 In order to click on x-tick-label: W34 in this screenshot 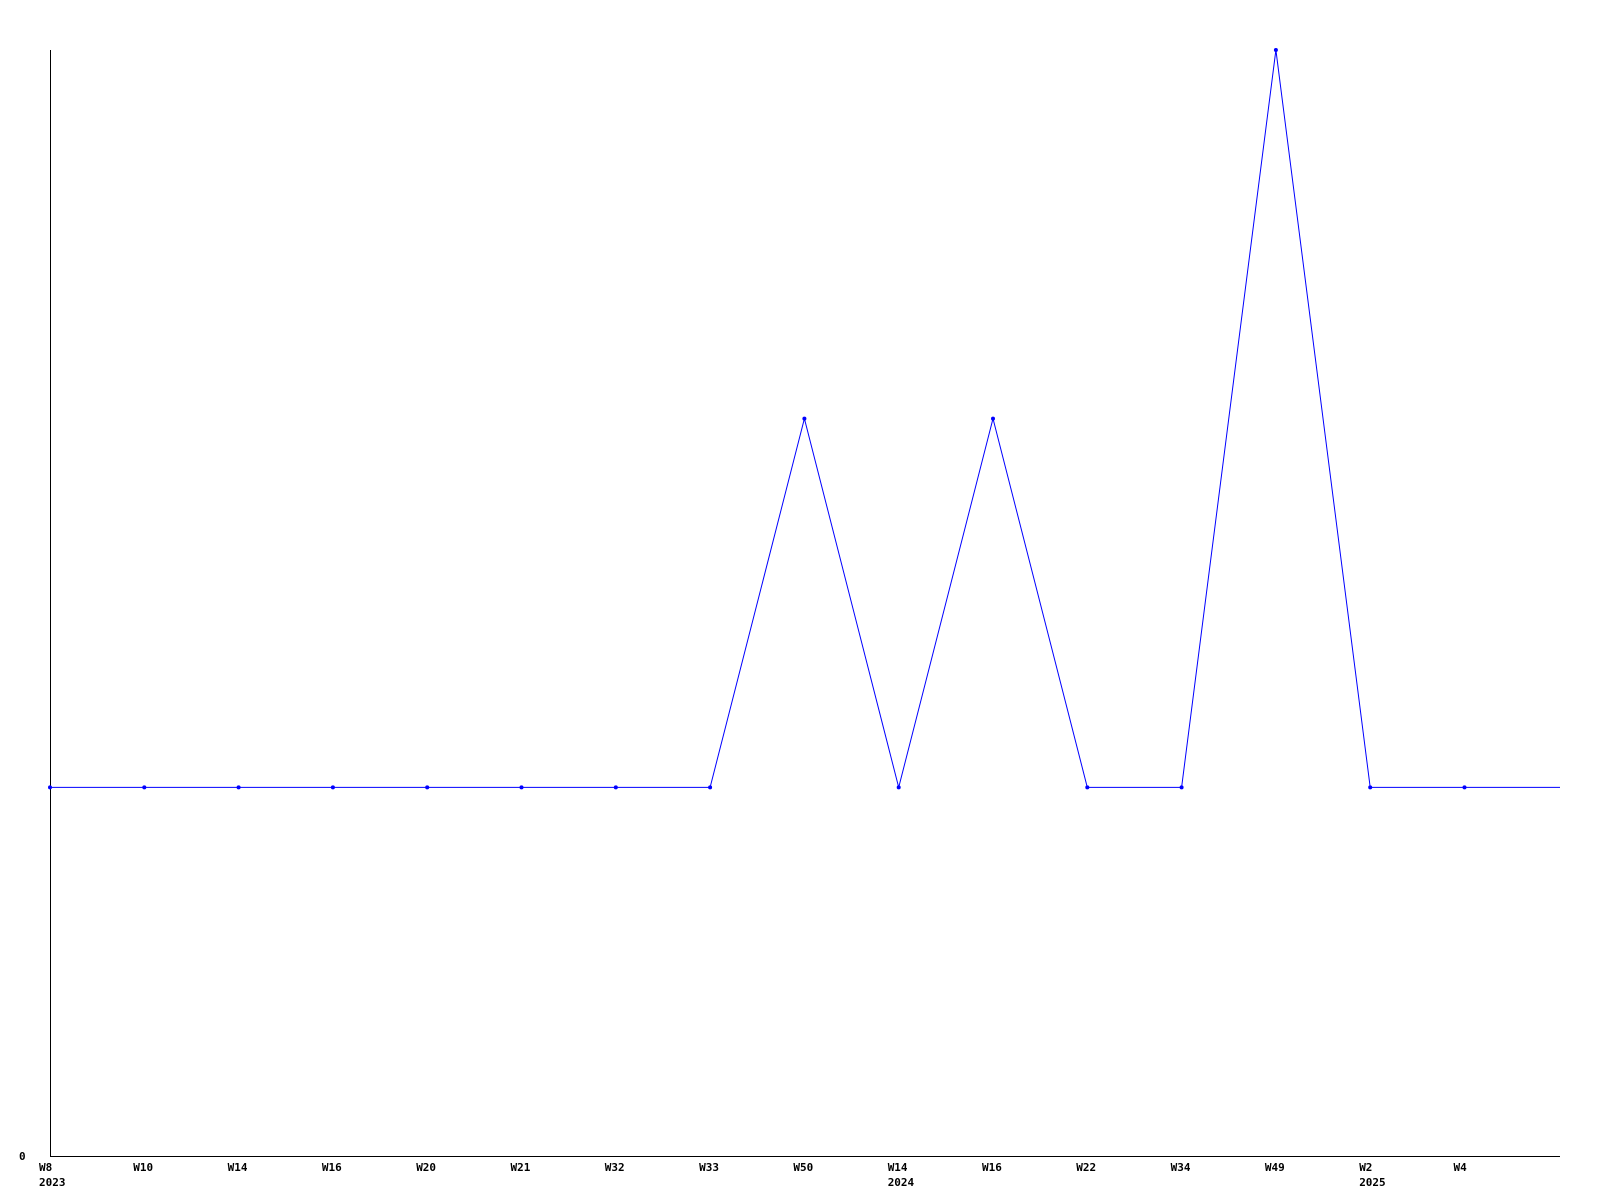, I will do `click(1181, 1167)`.